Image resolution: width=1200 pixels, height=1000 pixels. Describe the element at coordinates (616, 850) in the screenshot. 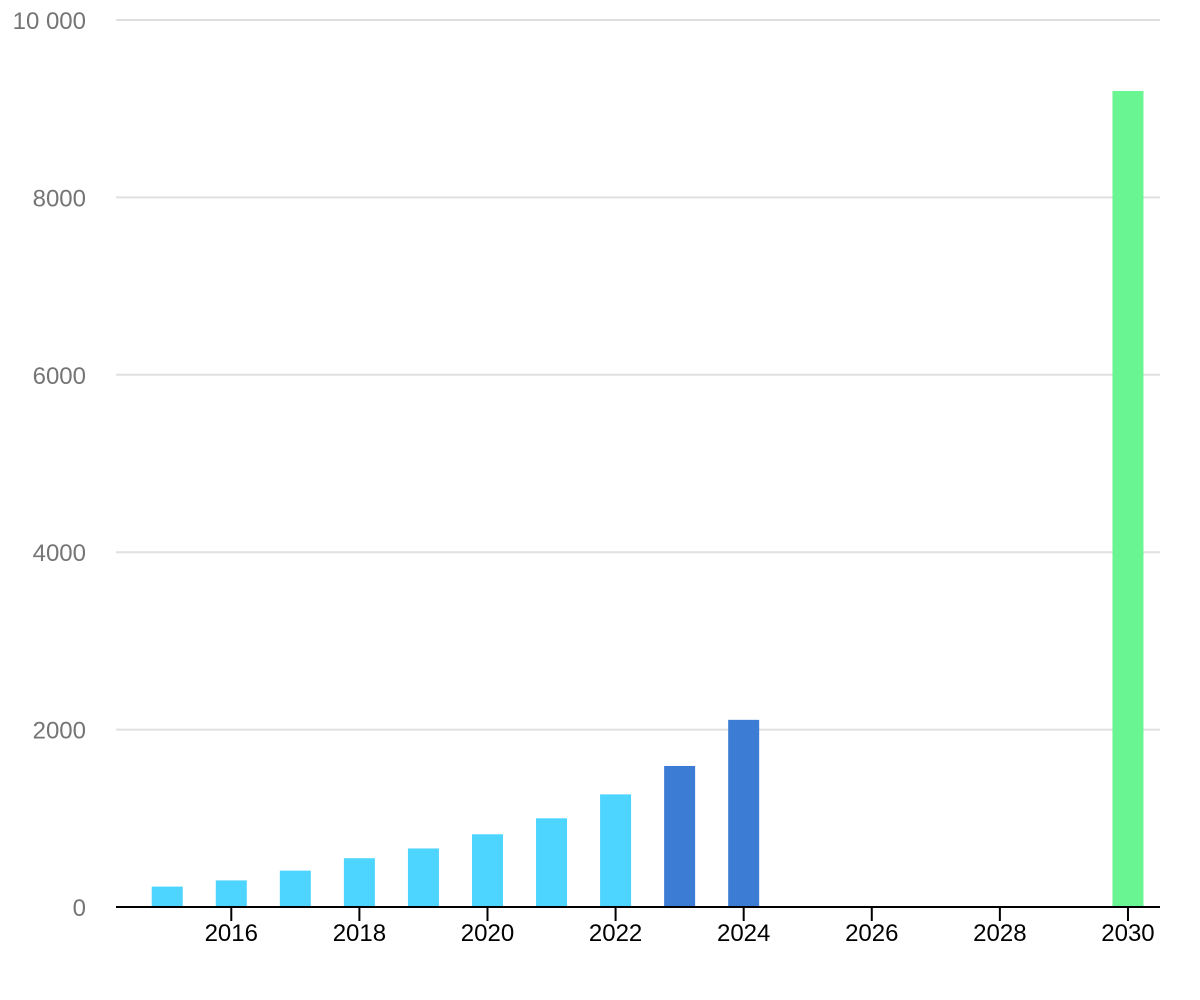

I see `bar-2022` at that location.